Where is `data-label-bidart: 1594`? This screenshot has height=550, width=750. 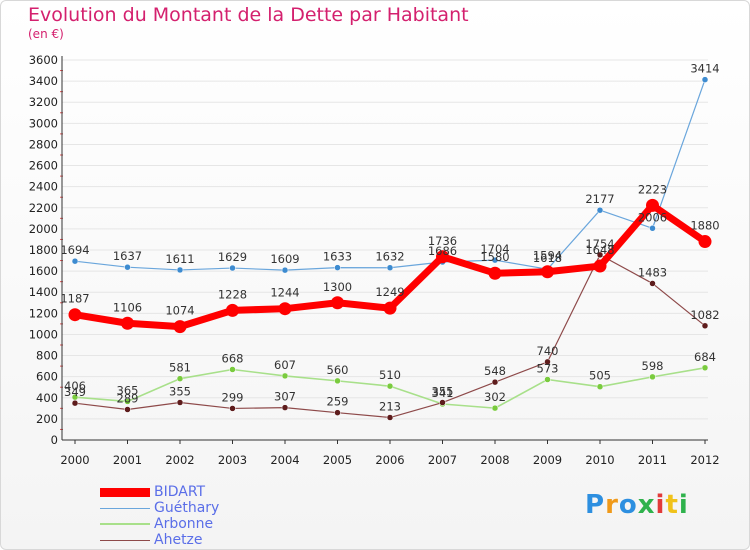 data-label-bidart: 1594 is located at coordinates (547, 256).